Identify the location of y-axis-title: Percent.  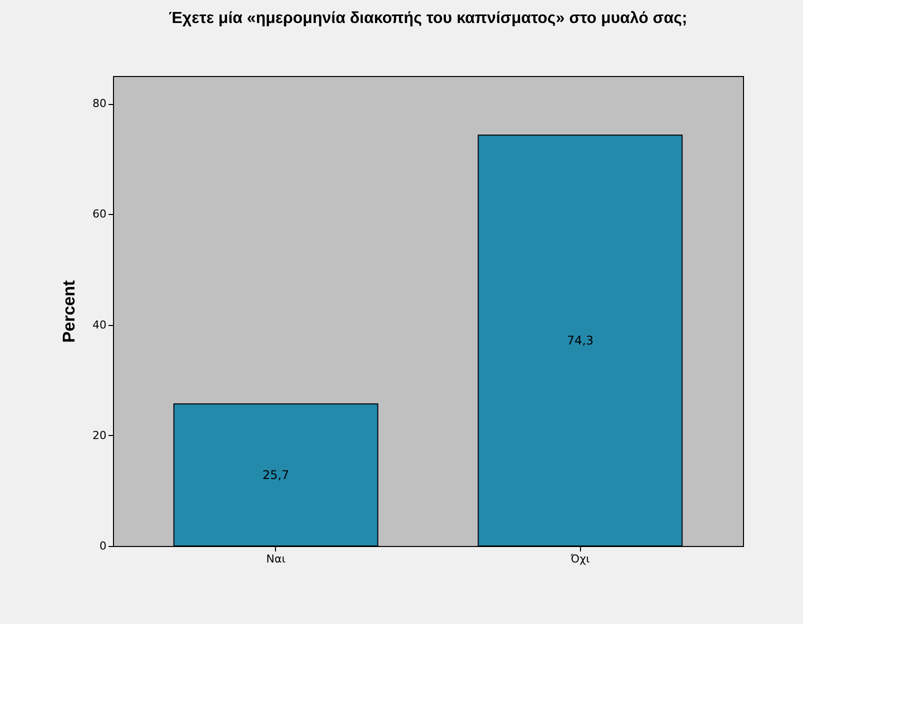
(69, 311).